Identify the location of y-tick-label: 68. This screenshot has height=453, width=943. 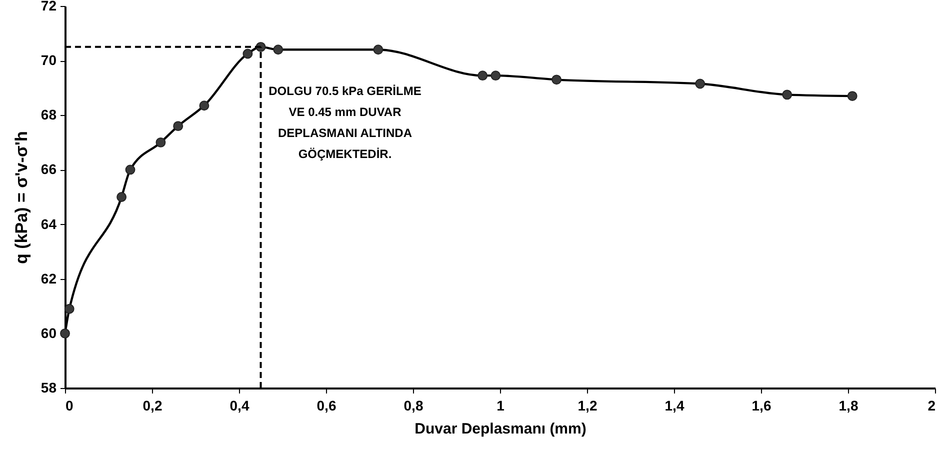
(48, 114).